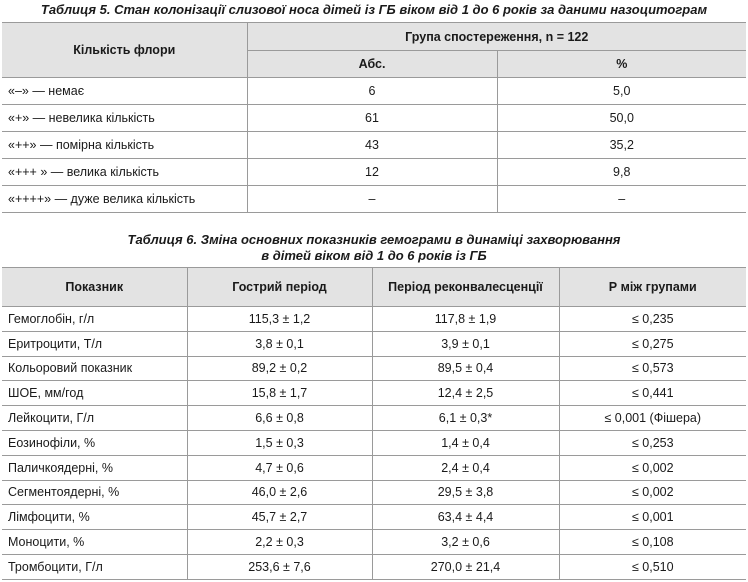 This screenshot has width=748, height=582. Describe the element at coordinates (466, 393) in the screenshot. I see `row-recovery: 12,4 ± 2,5` at that location.